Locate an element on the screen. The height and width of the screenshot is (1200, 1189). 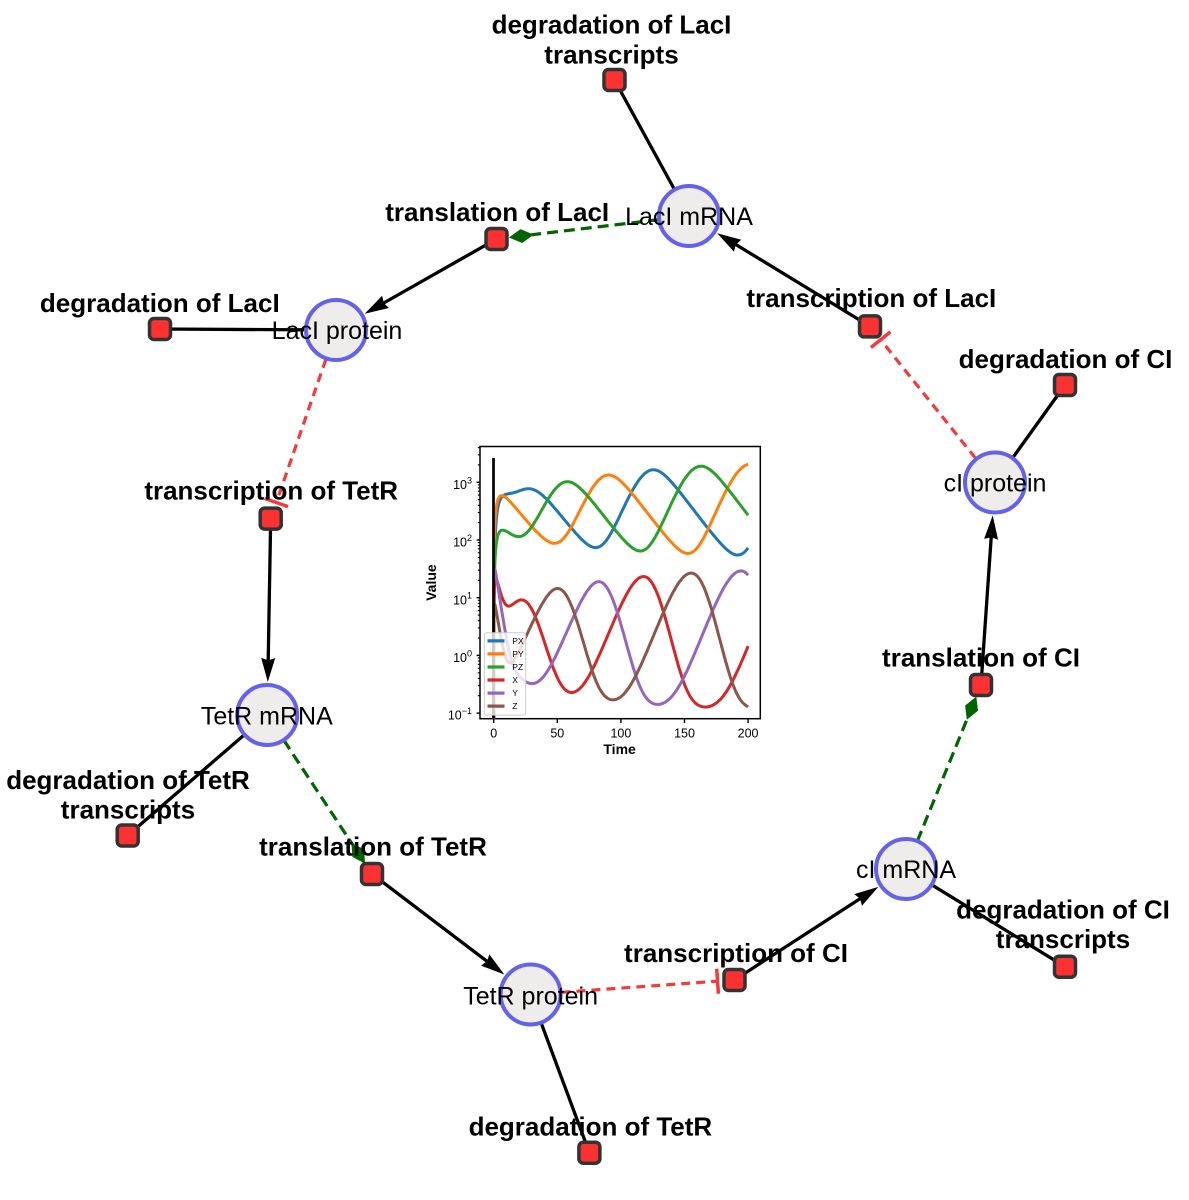
svg-text: 150 is located at coordinates (684, 733).